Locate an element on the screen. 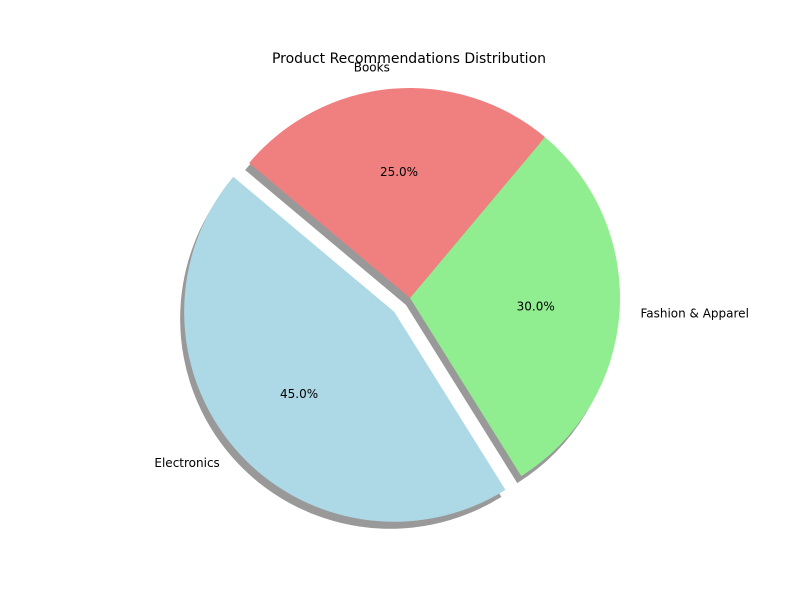  slice-label-electronics: Electronics is located at coordinates (186, 463).